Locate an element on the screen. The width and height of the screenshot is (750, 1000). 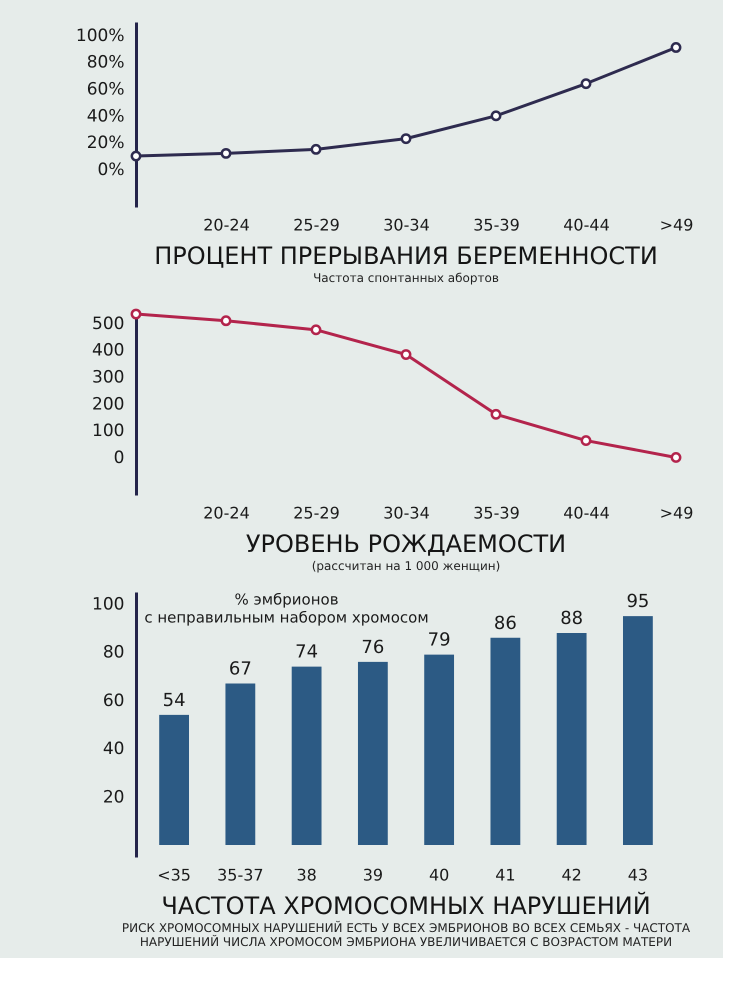
y-tick-label: 200 is located at coordinates (108, 404).